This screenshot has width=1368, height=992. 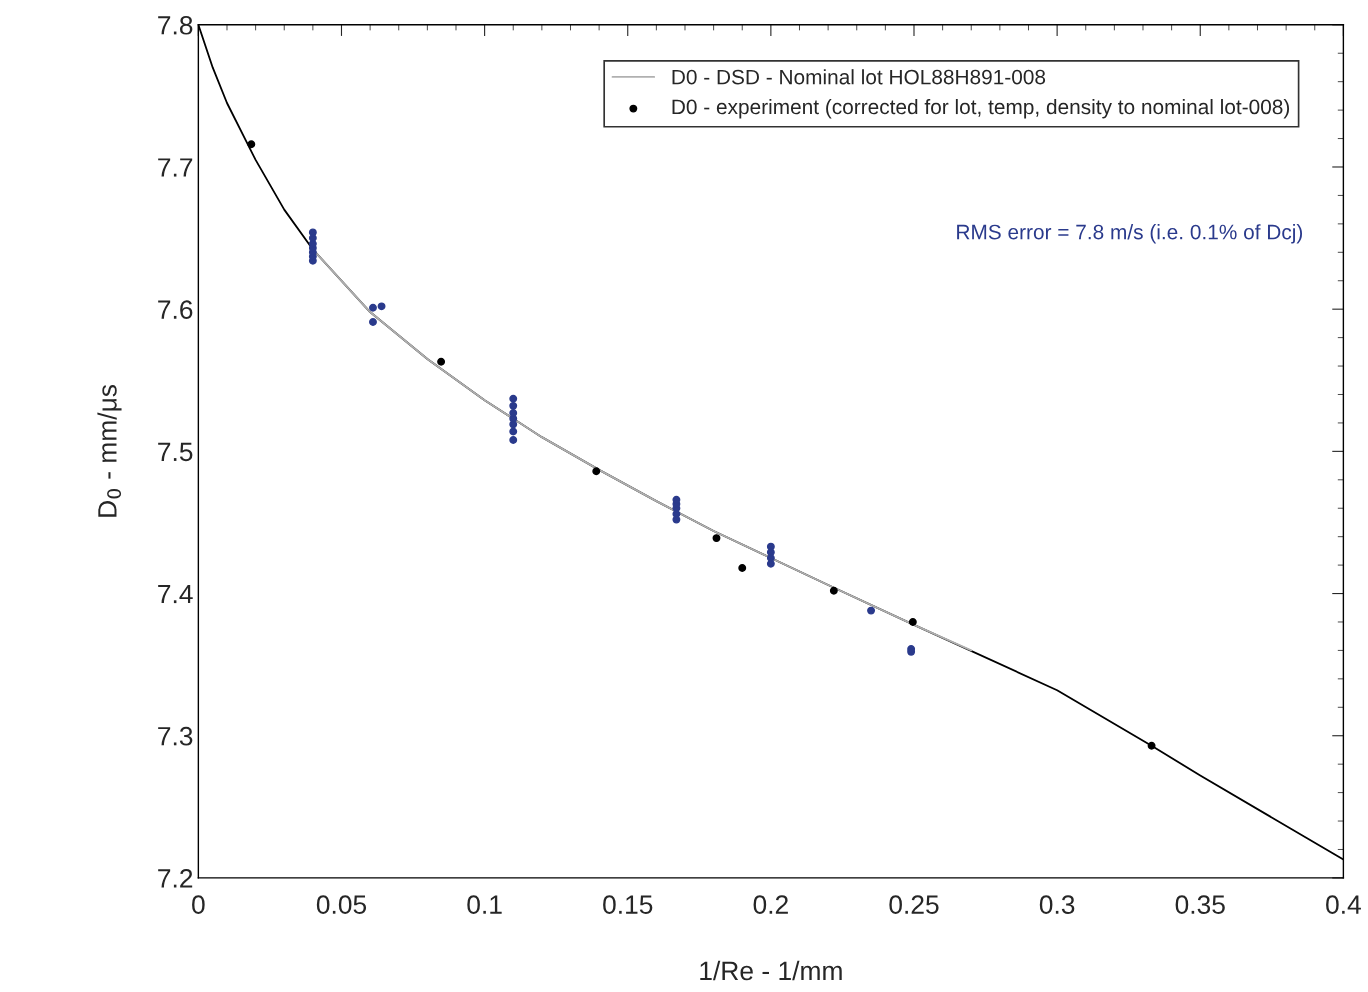 What do you see at coordinates (198, 904) in the screenshot?
I see `x-tick-label: 0` at bounding box center [198, 904].